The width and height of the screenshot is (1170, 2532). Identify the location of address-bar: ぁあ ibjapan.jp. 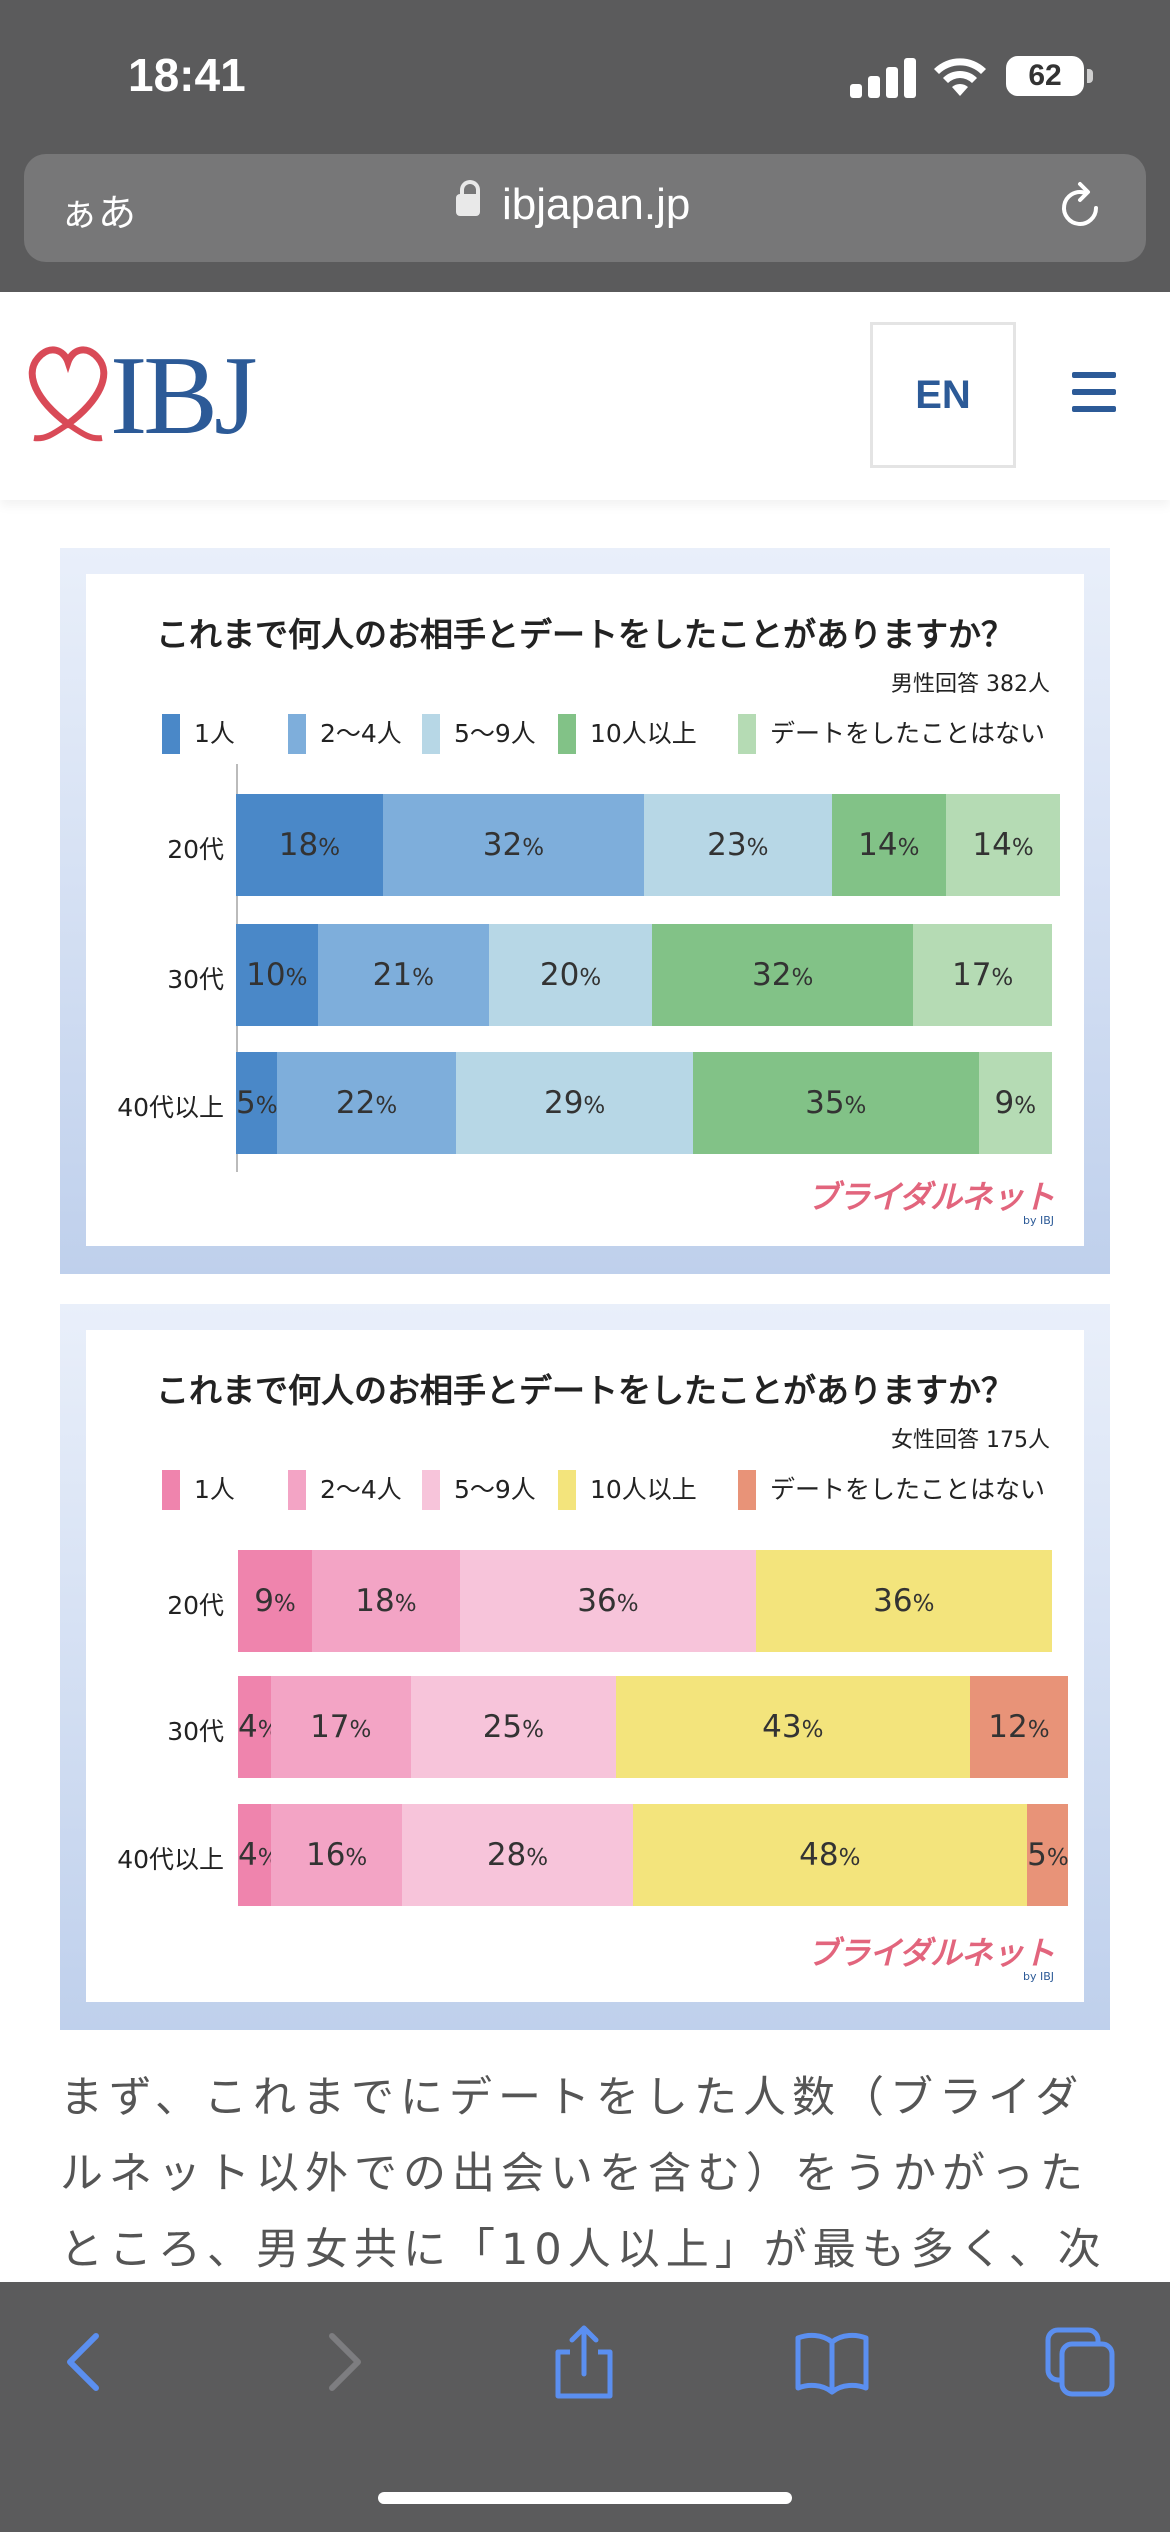
(585, 208).